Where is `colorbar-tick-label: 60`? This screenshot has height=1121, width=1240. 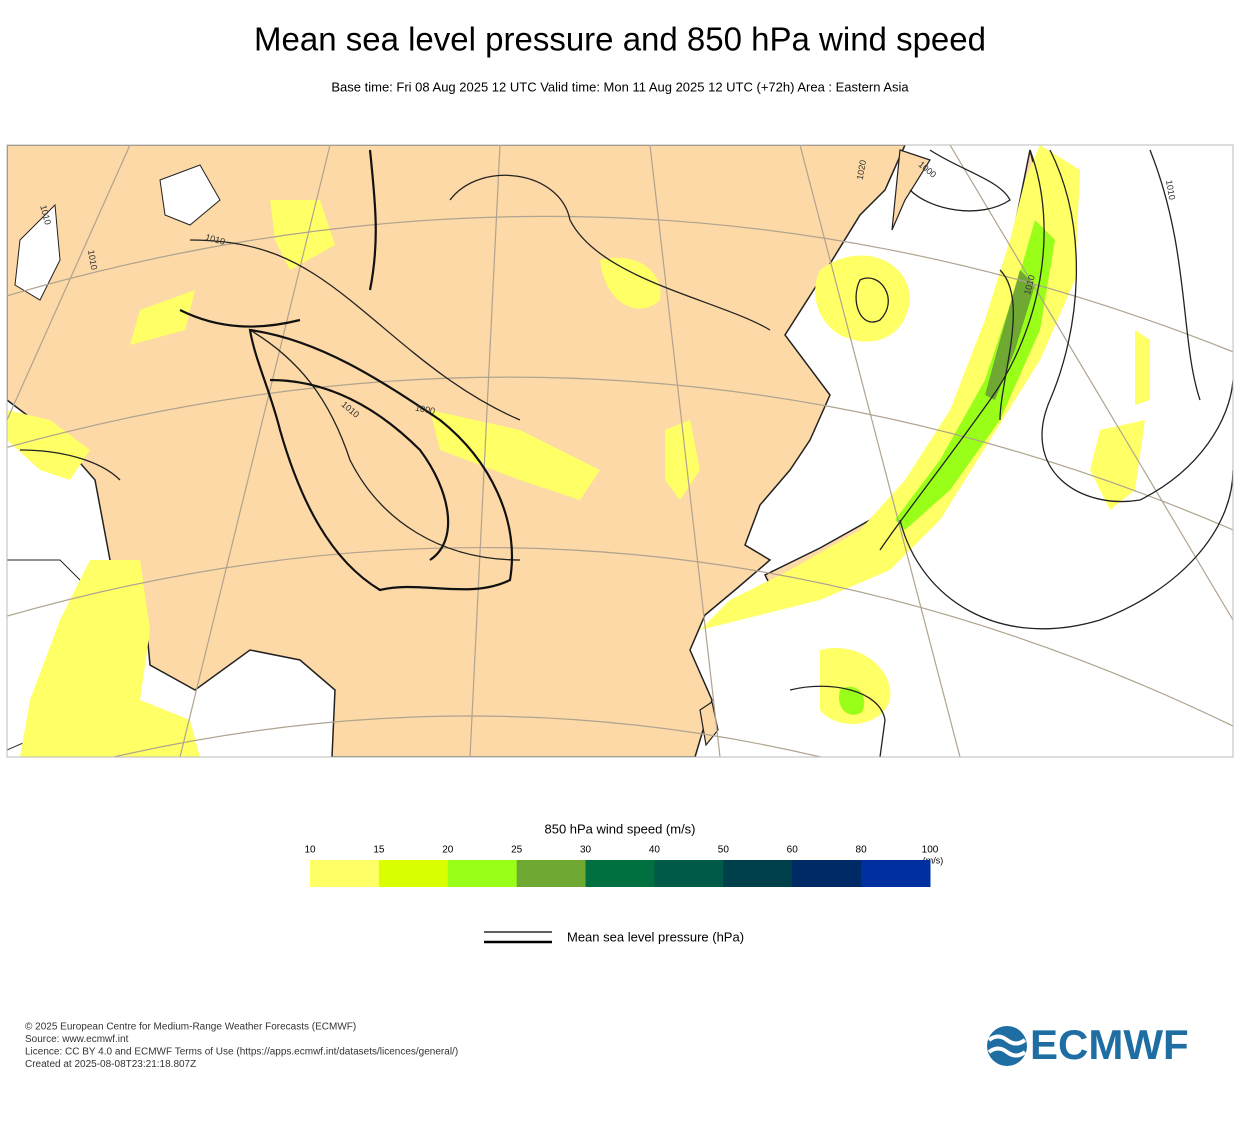
colorbar-tick-label: 60 is located at coordinates (793, 850).